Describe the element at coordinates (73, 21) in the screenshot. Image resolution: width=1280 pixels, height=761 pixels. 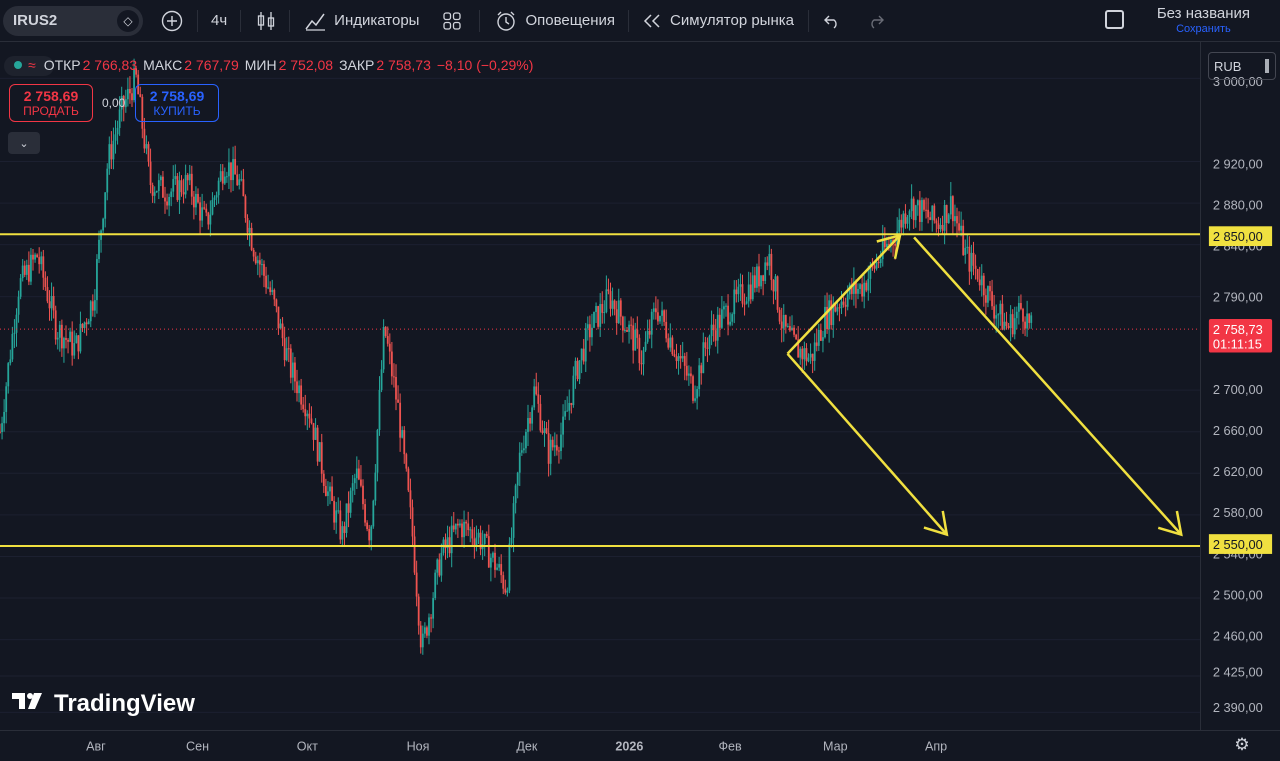
I see `symbol-search: IRUS2 ◇` at that location.